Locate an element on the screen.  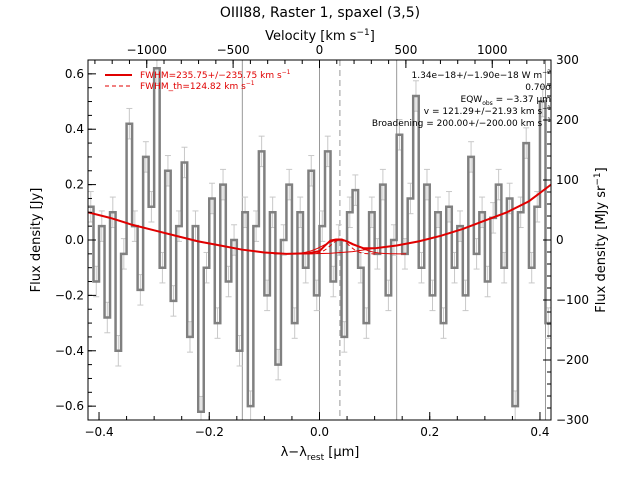
fit-gaussian-thermal-line is located at coordinates (340, 247).